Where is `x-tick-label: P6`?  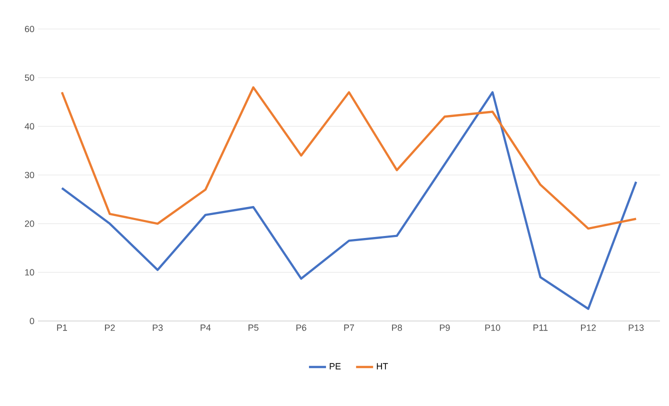
x-tick-label: P6 is located at coordinates (301, 327).